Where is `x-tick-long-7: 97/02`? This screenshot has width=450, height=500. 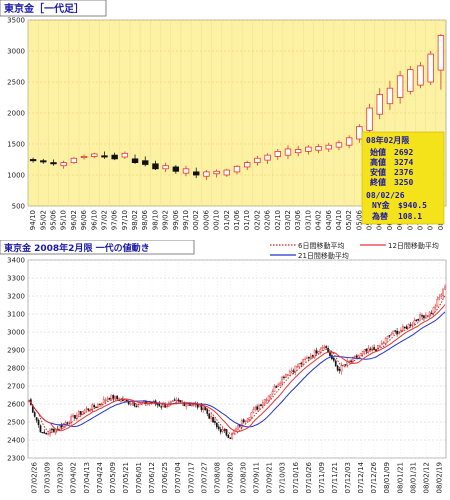 x-tick-long-7: 97/02 is located at coordinates (104, 220).